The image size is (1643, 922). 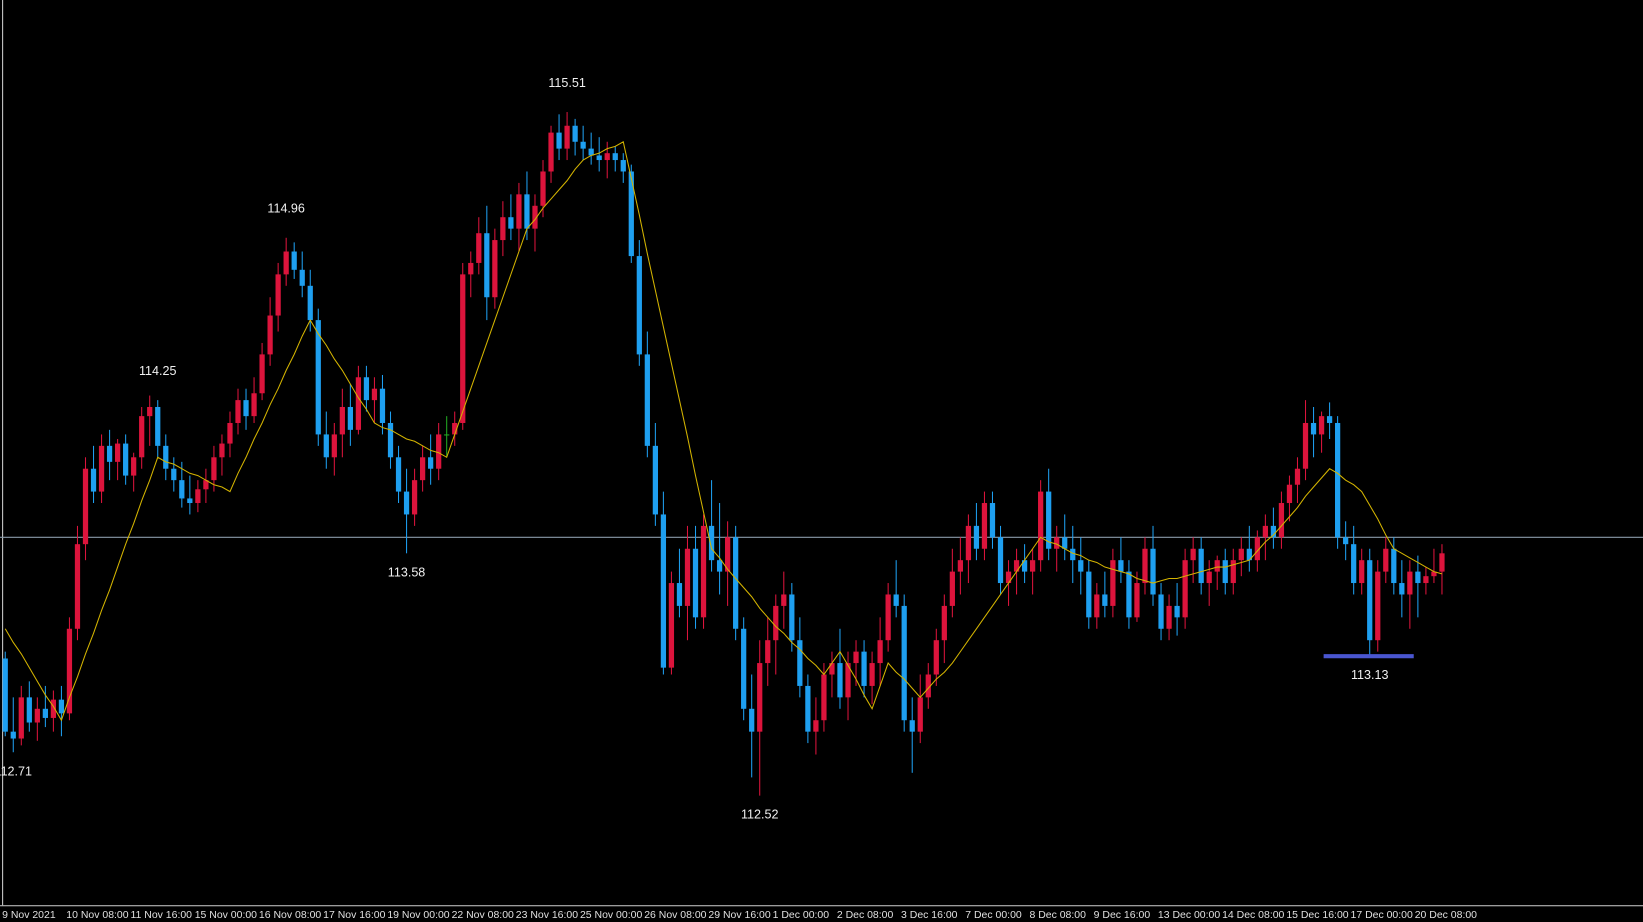 I want to click on price-annotation: 115.51, so click(x=567, y=83).